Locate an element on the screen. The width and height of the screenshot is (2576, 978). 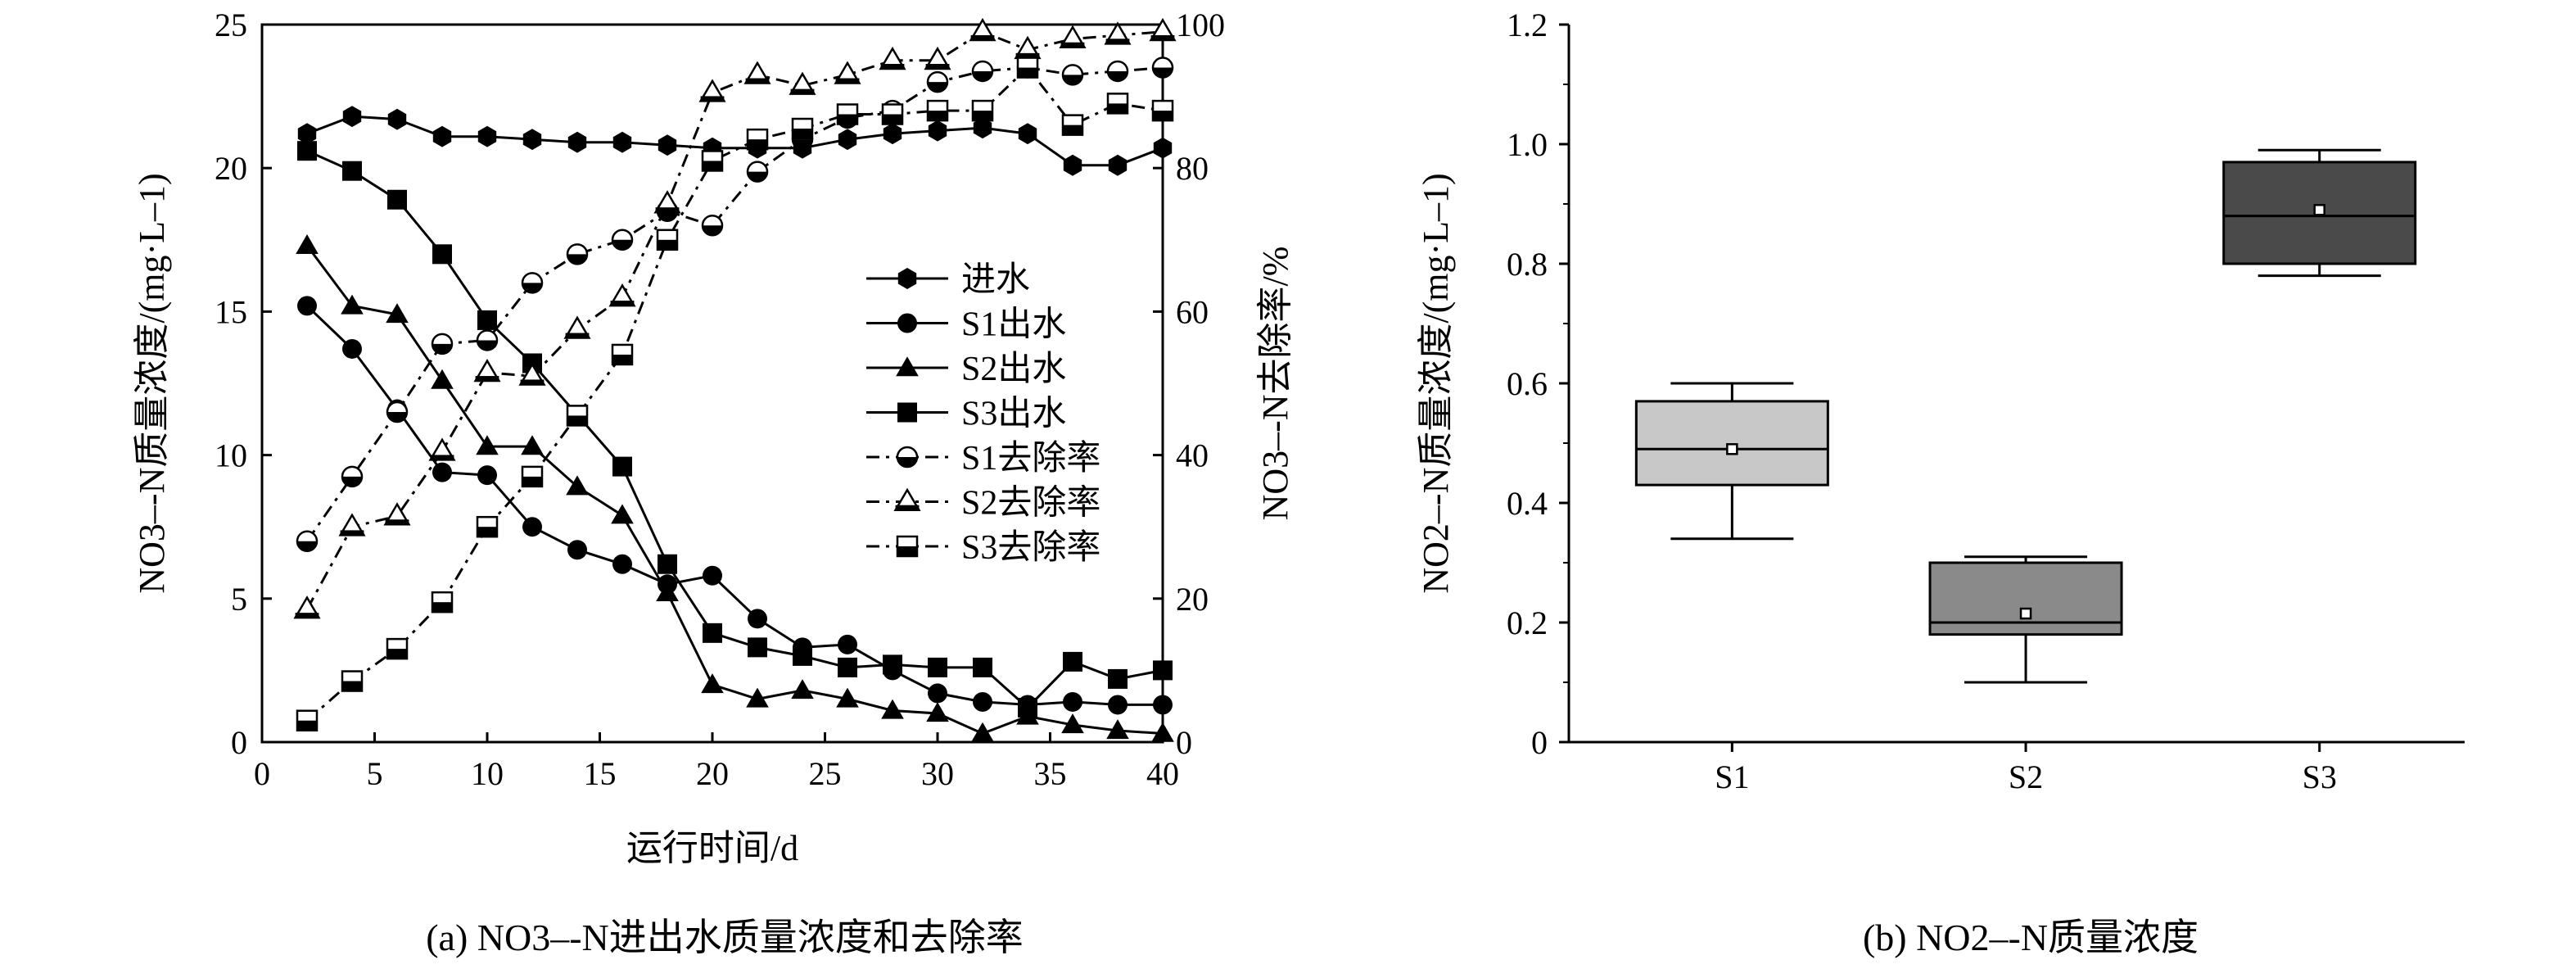
y-right-tick-label: 60 is located at coordinates (1192, 311).